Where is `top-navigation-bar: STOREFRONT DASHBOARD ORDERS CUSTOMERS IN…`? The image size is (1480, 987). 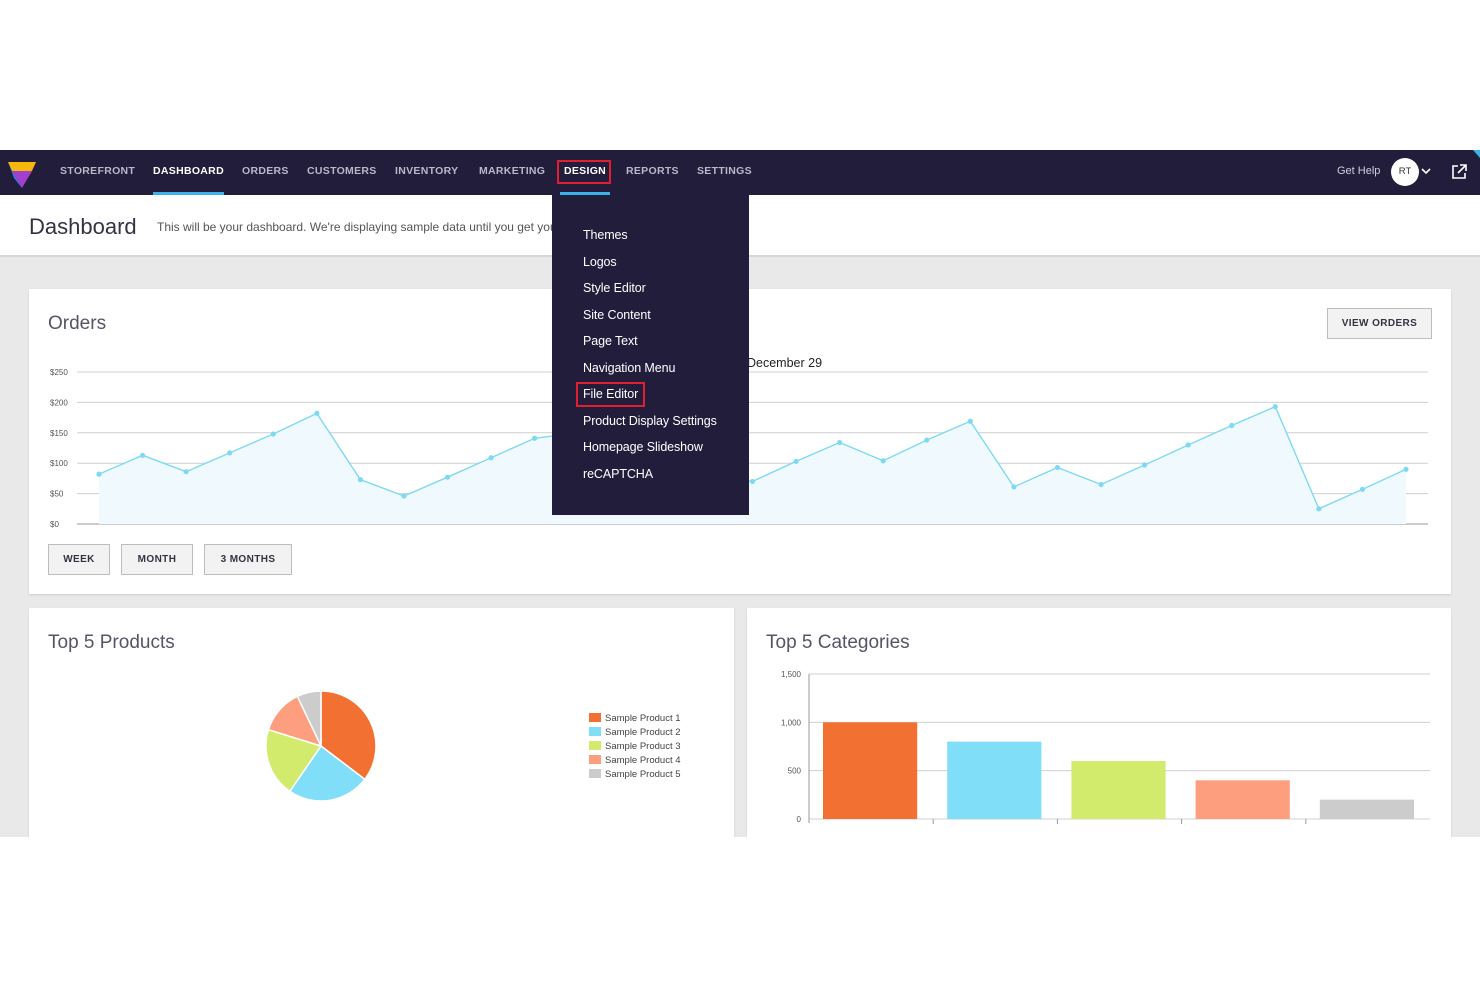
top-navigation-bar: STOREFRONT DASHBOARD ORDERS CUSTOMERS IN… is located at coordinates (740, 172).